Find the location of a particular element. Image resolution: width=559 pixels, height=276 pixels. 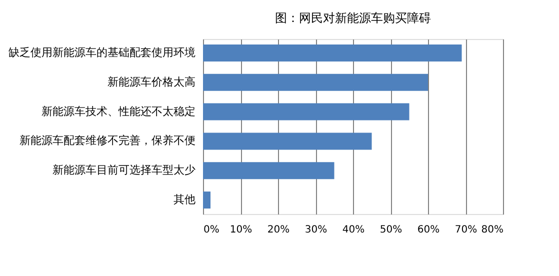

x-tick-label: 40% is located at coordinates (353, 230).